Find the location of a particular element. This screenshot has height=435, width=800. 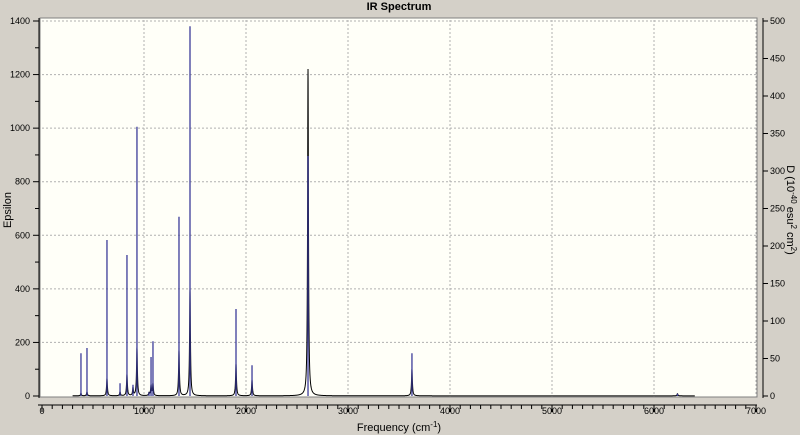

y-tick-label: 600 is located at coordinates (22, 235).